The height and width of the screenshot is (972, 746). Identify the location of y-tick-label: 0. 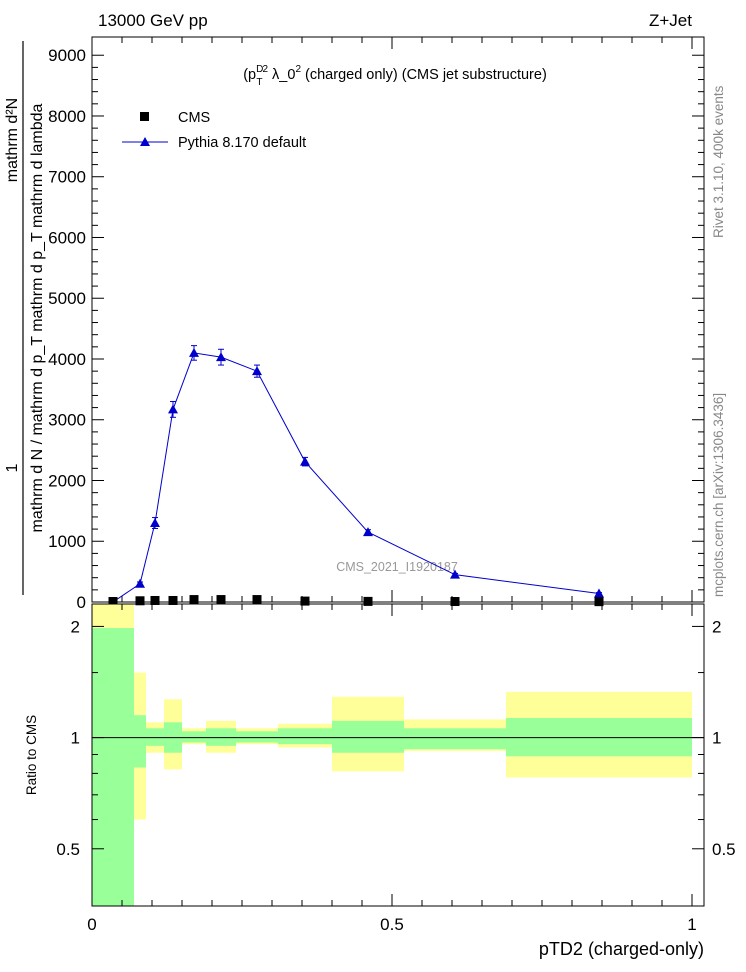
(81, 602).